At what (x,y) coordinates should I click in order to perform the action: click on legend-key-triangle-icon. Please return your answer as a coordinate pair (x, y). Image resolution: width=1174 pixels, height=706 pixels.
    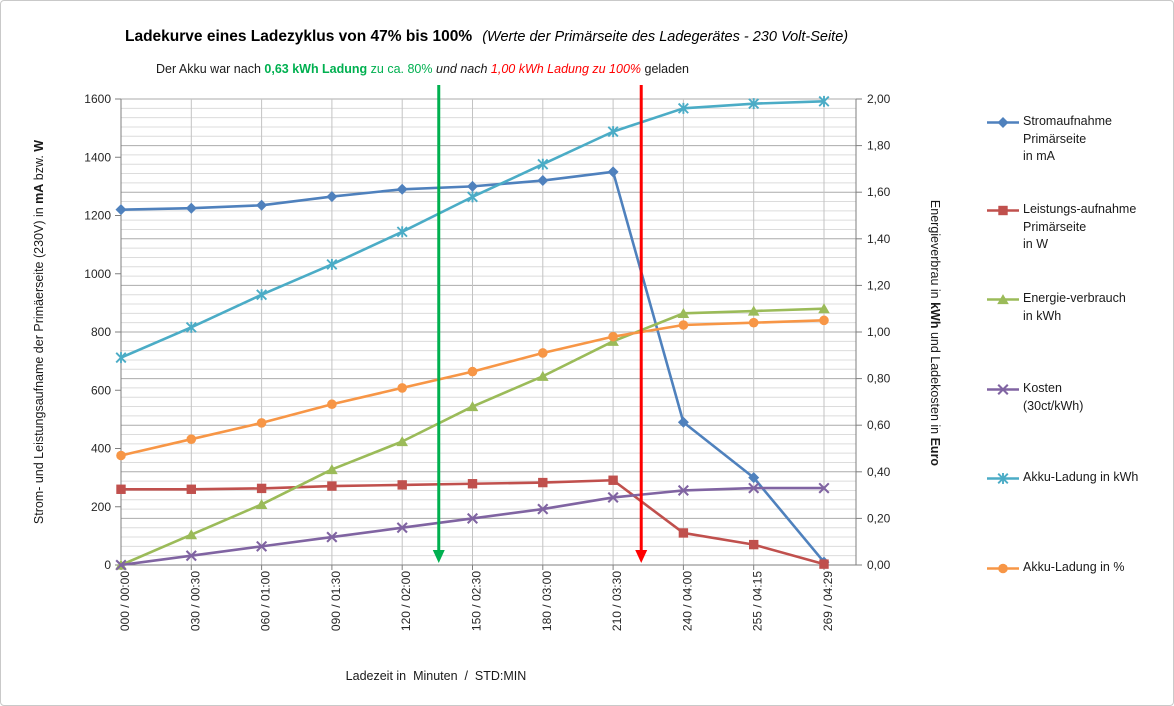
    Looking at the image, I should click on (1003, 298).